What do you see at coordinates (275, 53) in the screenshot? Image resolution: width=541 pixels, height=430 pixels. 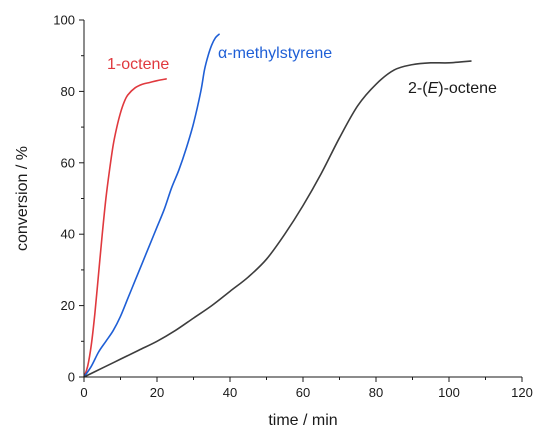 I see `series-label-alpha-methylstyrene: α-methylstyrene` at bounding box center [275, 53].